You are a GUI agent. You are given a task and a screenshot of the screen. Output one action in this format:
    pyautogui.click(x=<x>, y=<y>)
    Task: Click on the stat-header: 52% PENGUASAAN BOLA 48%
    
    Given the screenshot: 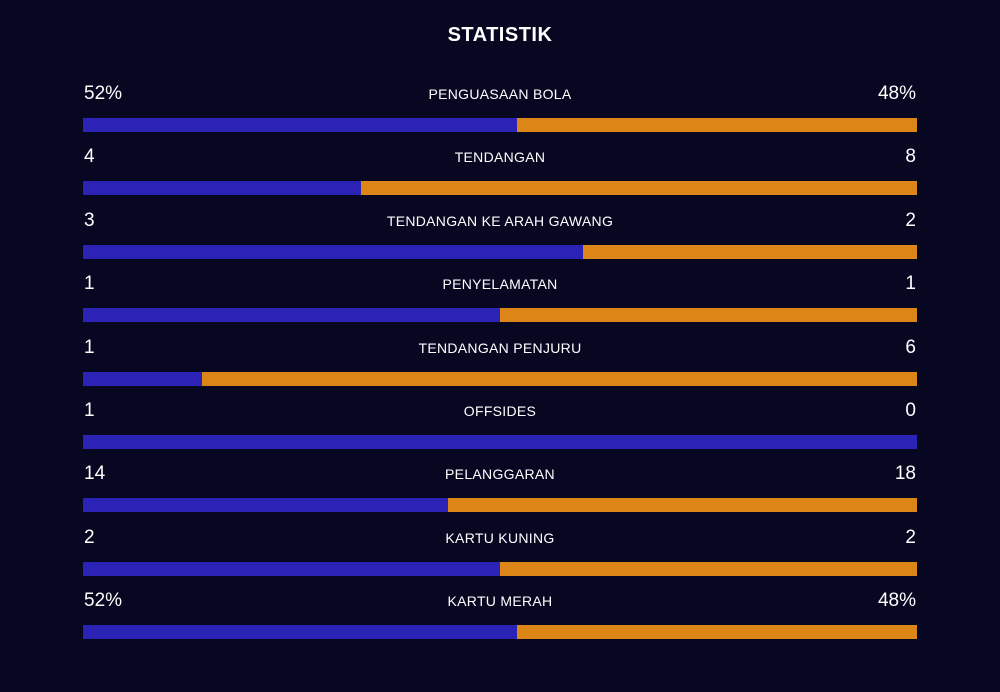 What is the action you would take?
    pyautogui.click(x=500, y=94)
    